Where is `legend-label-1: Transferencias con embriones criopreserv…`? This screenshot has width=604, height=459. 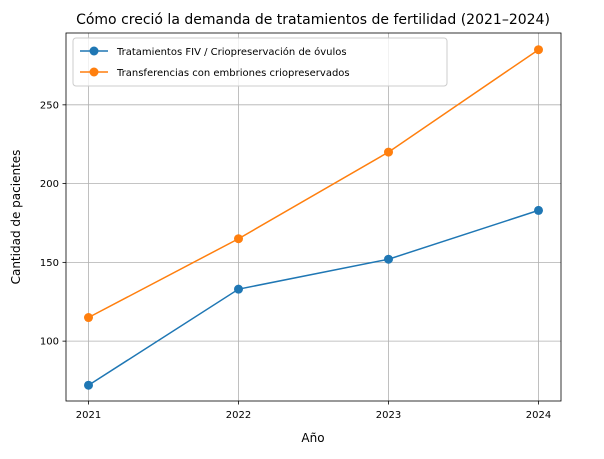
legend-label-1: Transferencias con embriones criopreserv… is located at coordinates (233, 73).